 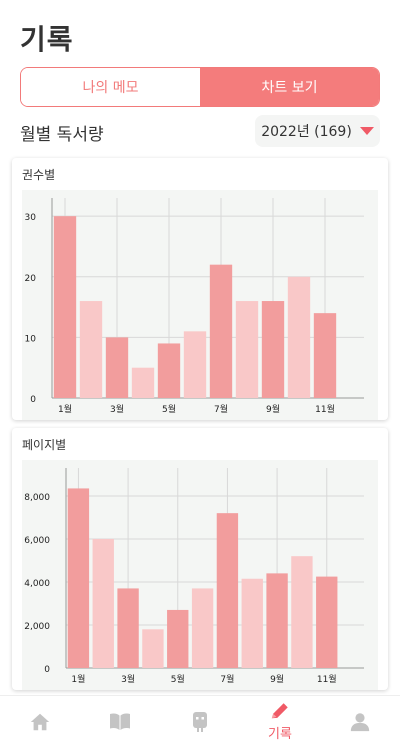 I want to click on tab-library, so click(x=120, y=721).